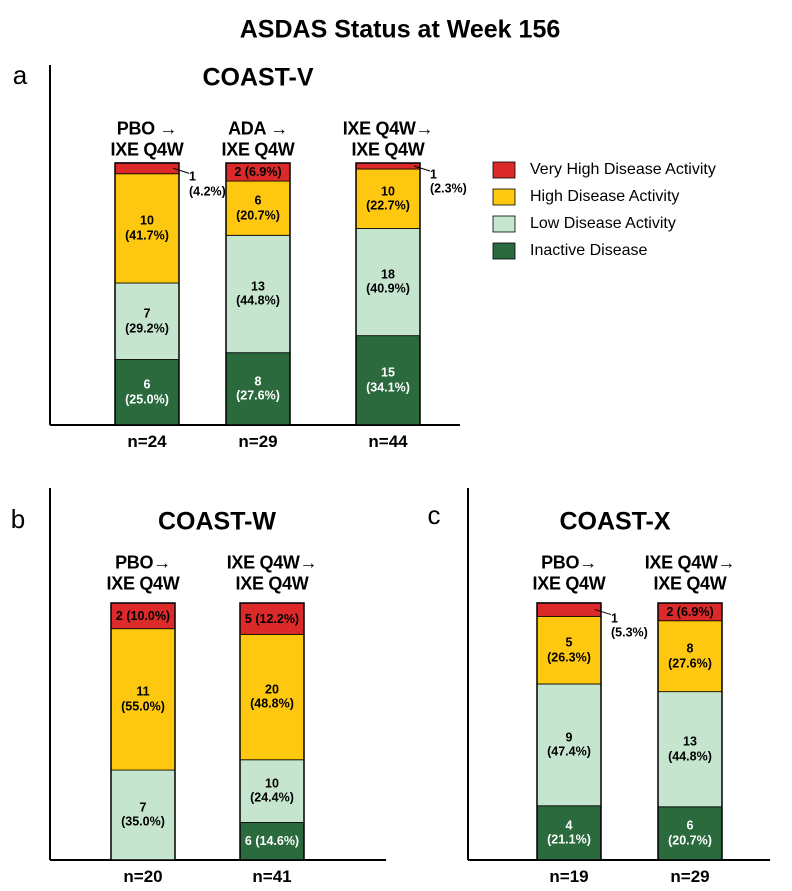  What do you see at coordinates (629, 625) in the screenshot?
I see `value-label: 1 (5.3%)` at bounding box center [629, 625].